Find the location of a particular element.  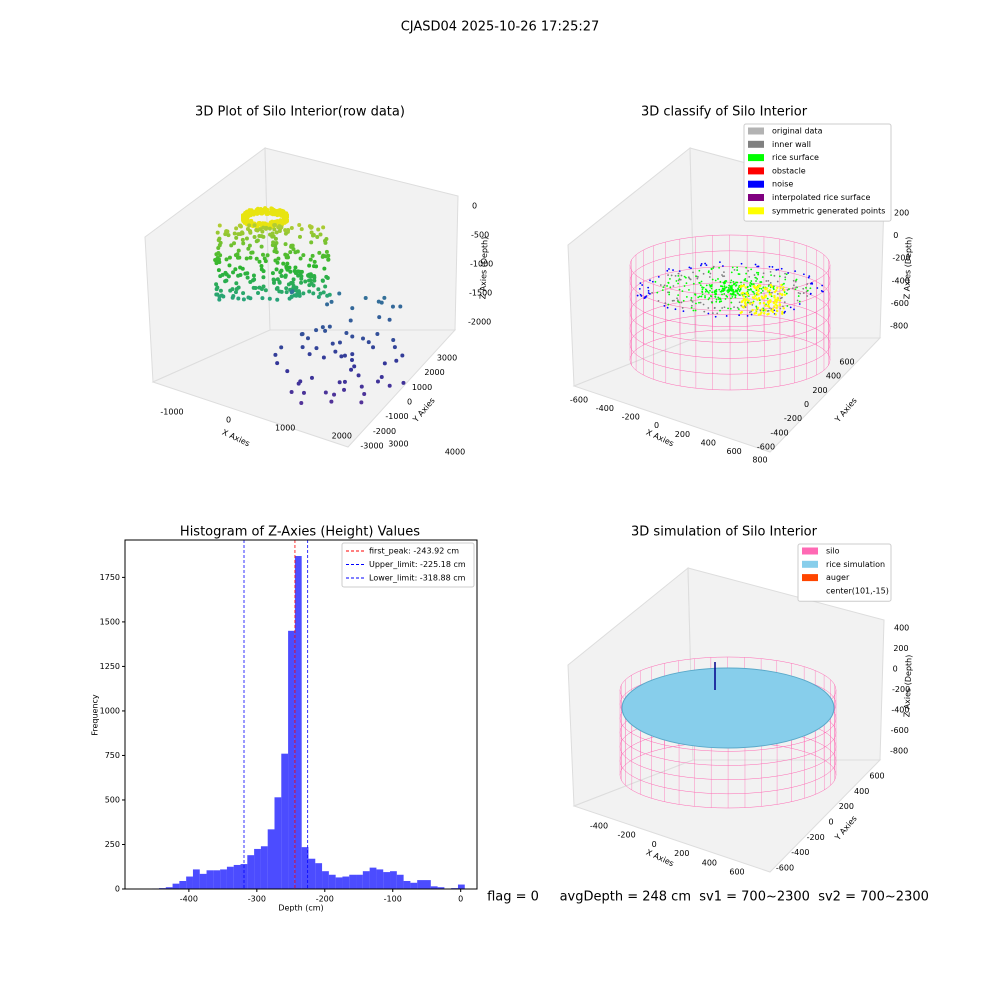

z-axis-label: Z Axies (Depth) is located at coordinates (907, 686).